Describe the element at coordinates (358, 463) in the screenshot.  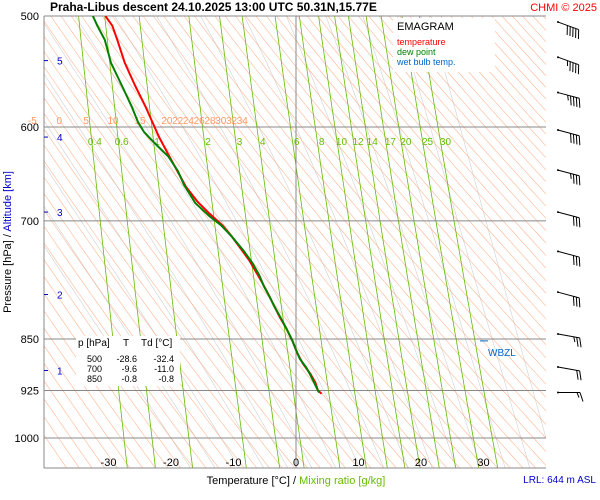
I see `x-tick-label: 10` at that location.